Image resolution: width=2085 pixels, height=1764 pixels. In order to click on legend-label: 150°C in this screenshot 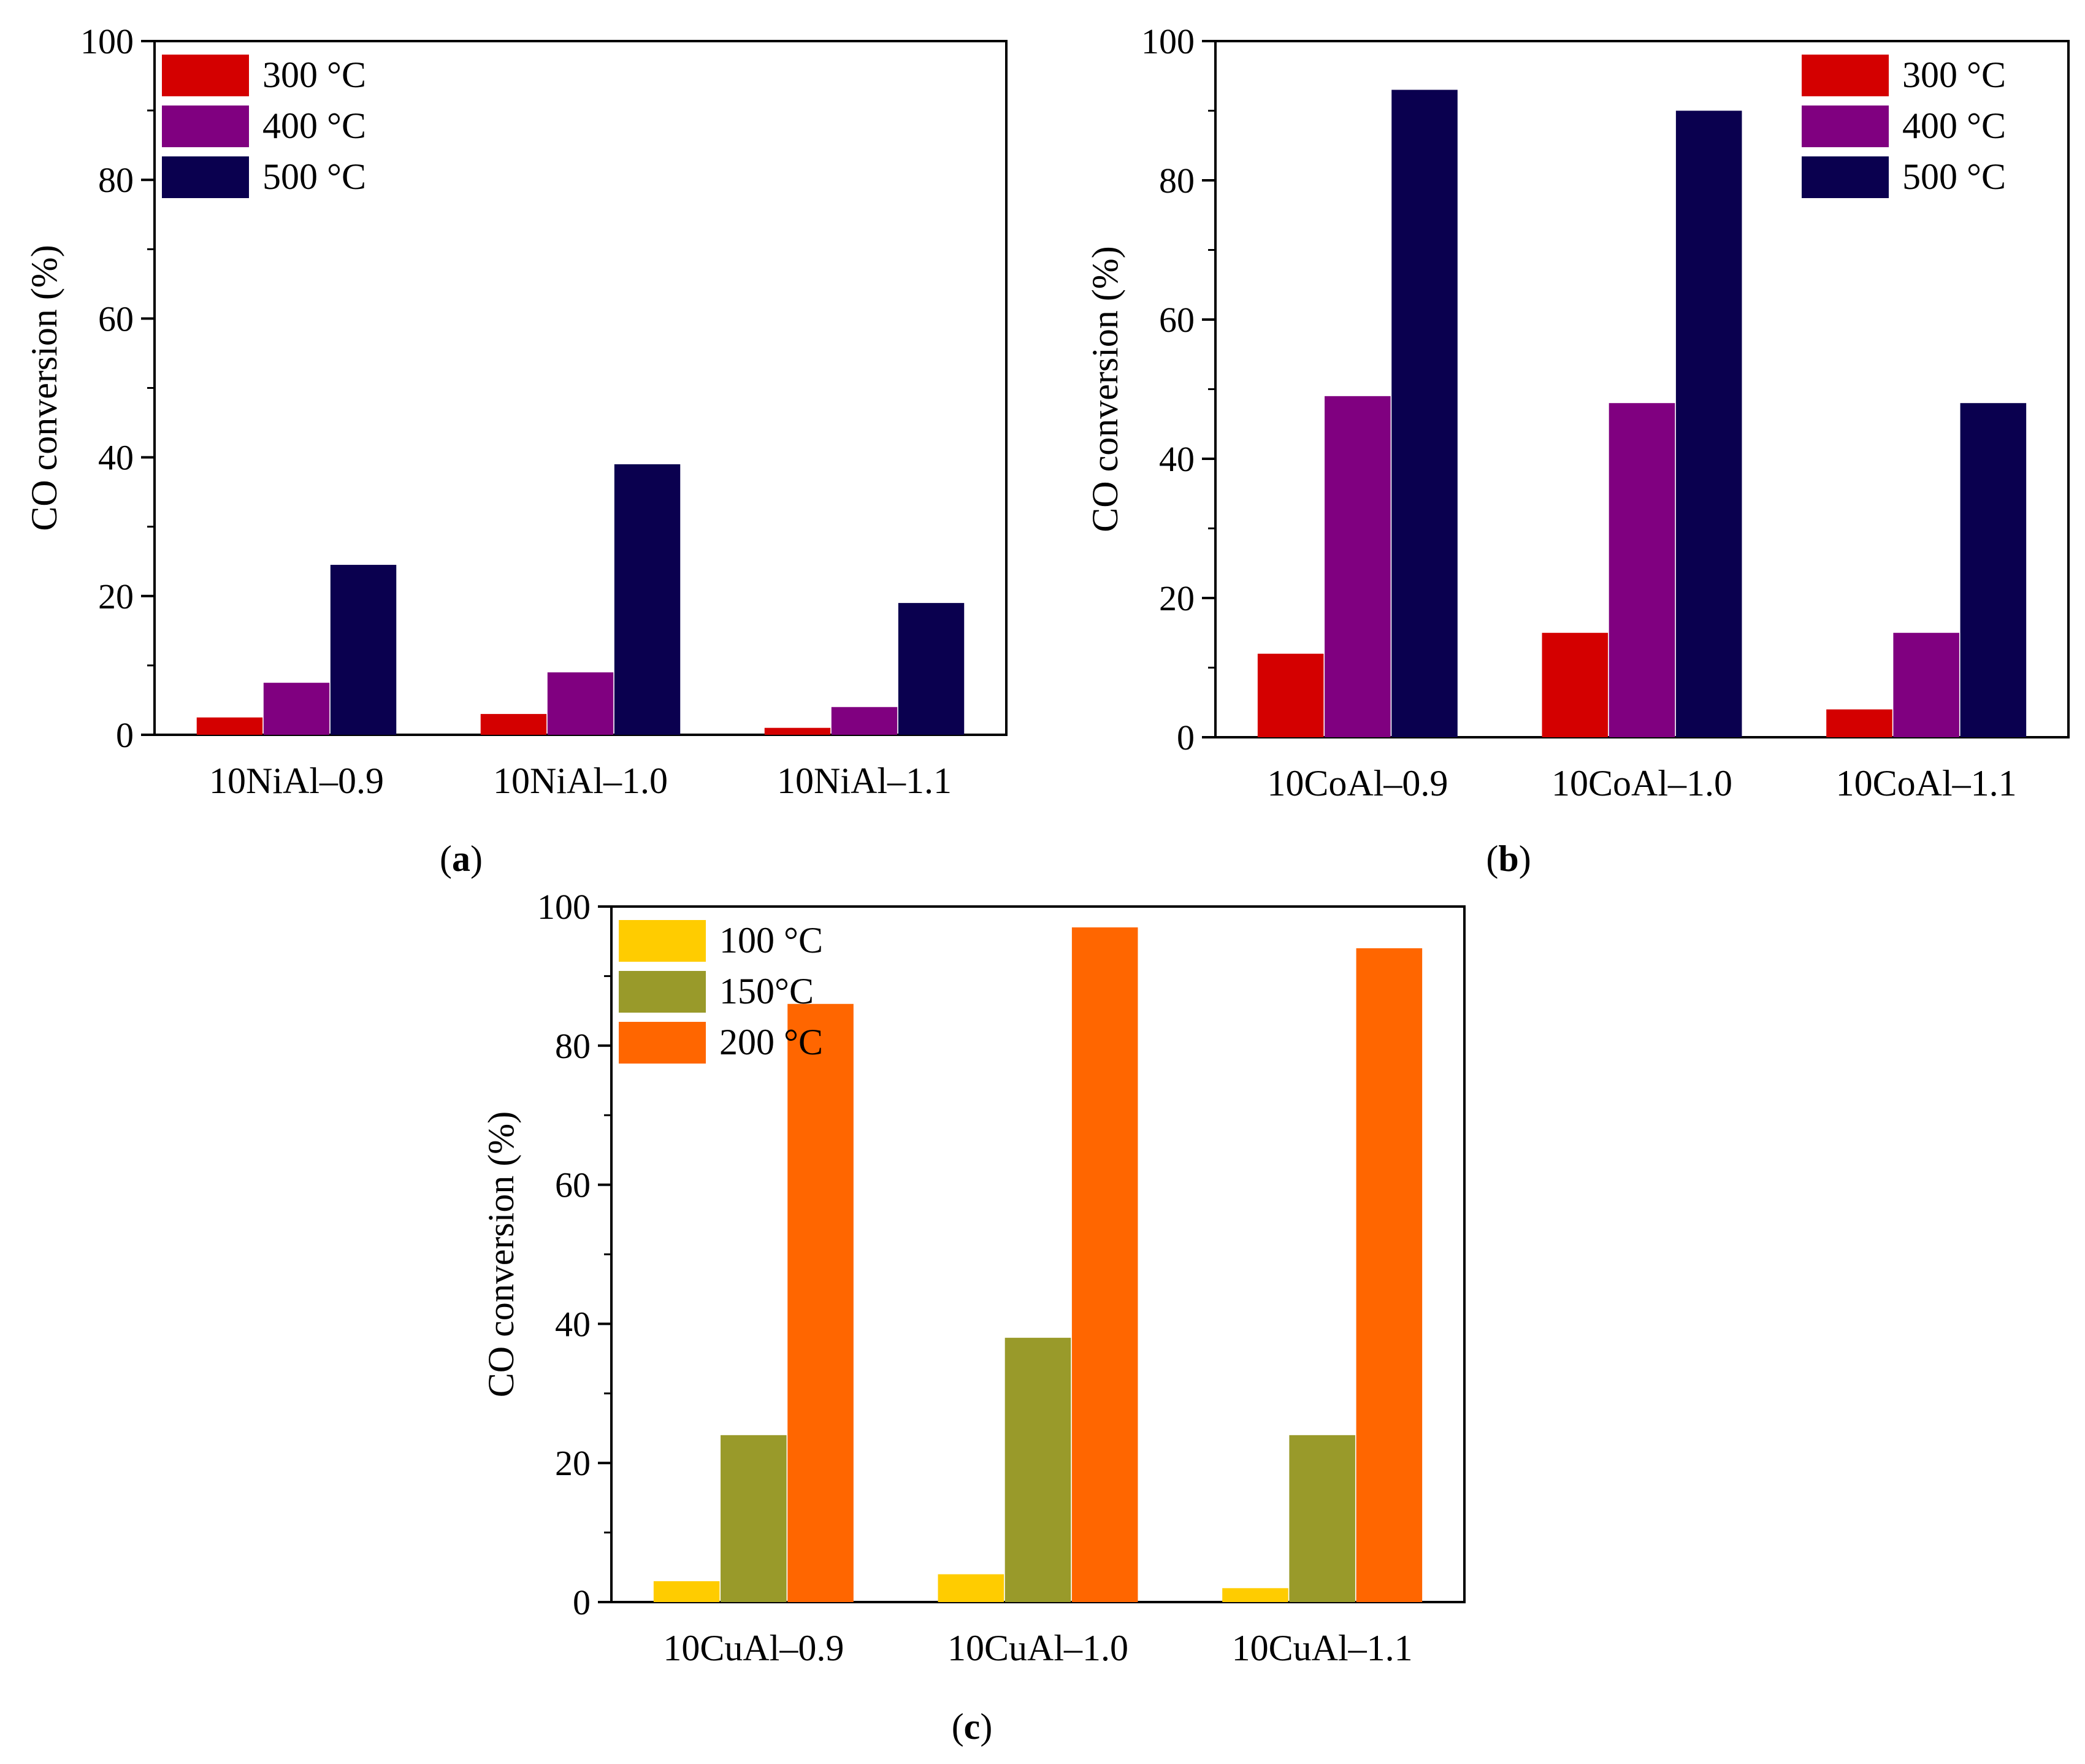, I will do `click(767, 991)`.